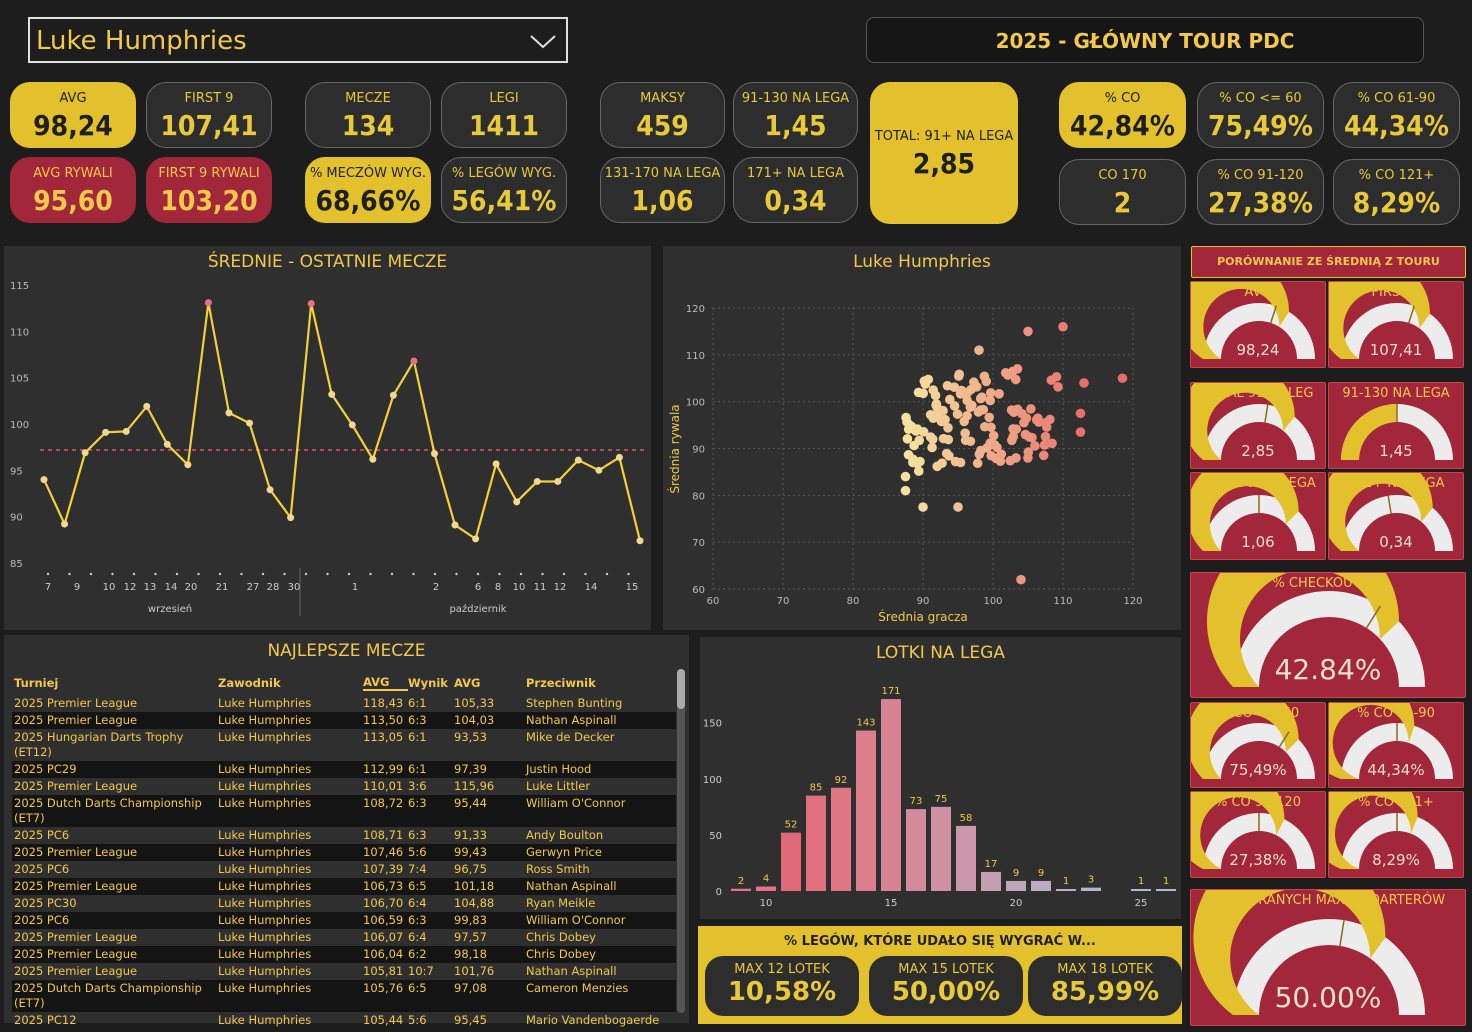 This screenshot has width=1472, height=1032. Describe the element at coordinates (1145, 41) in the screenshot. I see `tour-title: 2025 - GŁÓWNY TOUR PDC` at that location.